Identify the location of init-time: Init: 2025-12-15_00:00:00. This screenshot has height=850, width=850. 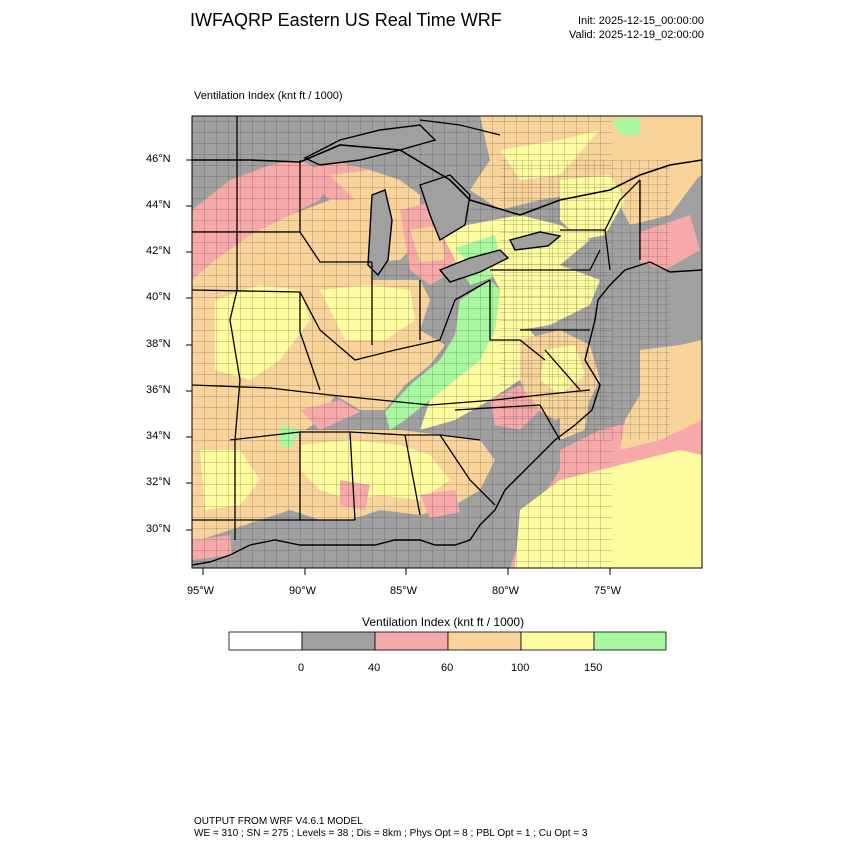
(641, 21).